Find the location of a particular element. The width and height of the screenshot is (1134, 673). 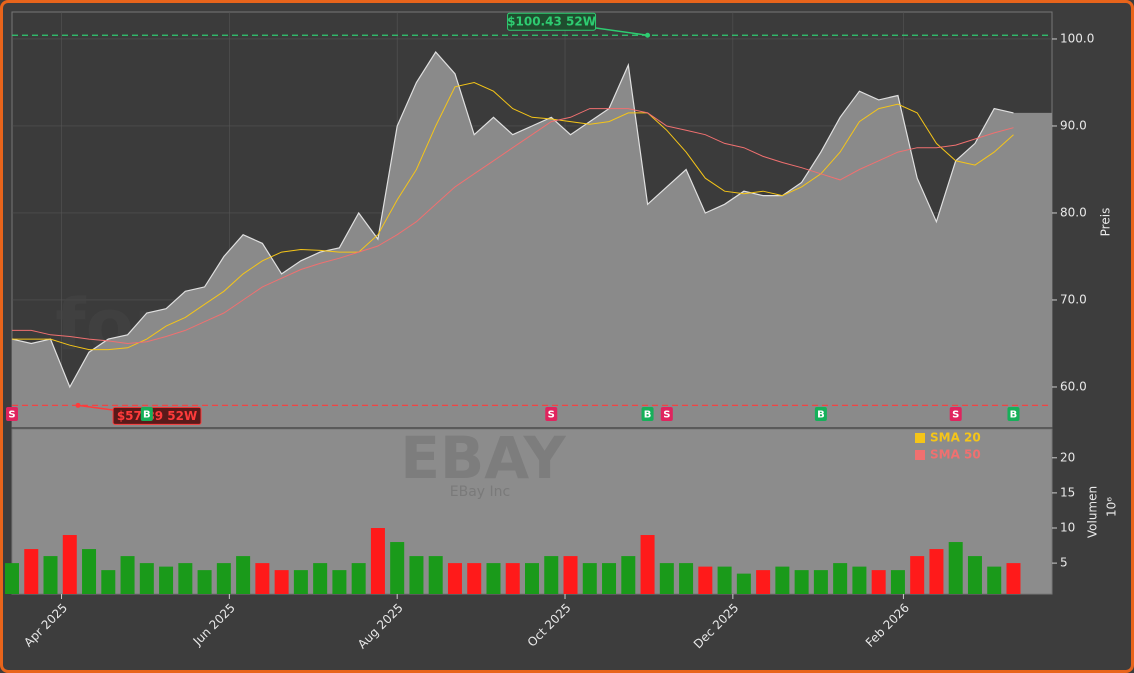

y-tick-label: 10 is located at coordinates (1067, 528).